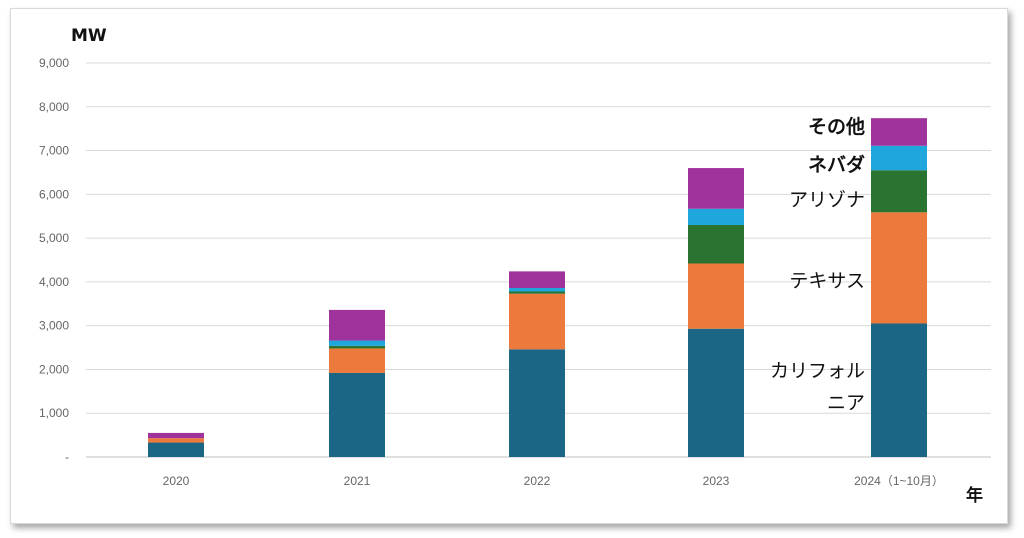  What do you see at coordinates (176, 481) in the screenshot?
I see `x-tick-label: 2020` at bounding box center [176, 481].